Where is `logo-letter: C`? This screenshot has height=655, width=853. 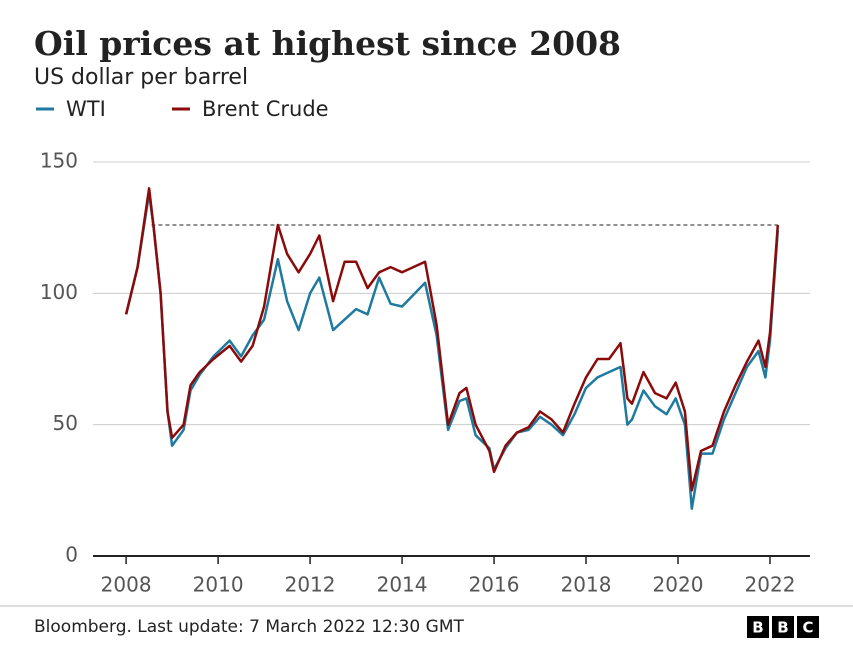 logo-letter: C is located at coordinates (807, 628).